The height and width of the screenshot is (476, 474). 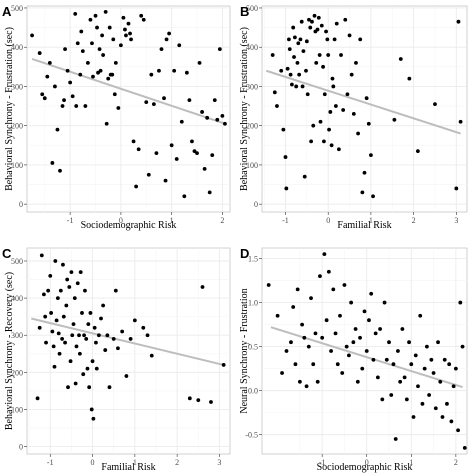 I want to click on x-tick-label: -1, so click(x=70, y=220).